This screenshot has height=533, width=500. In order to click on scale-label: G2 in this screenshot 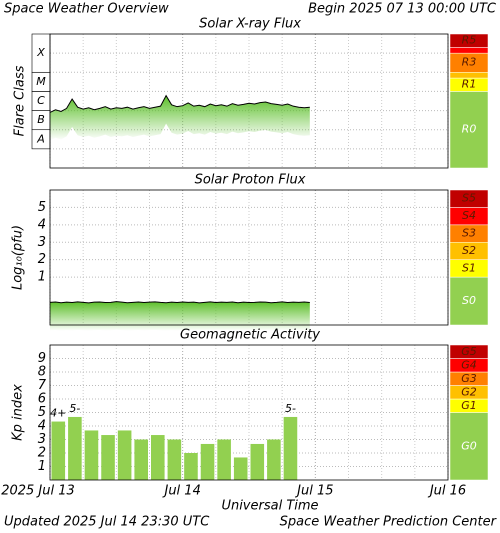, I will do `click(469, 391)`.